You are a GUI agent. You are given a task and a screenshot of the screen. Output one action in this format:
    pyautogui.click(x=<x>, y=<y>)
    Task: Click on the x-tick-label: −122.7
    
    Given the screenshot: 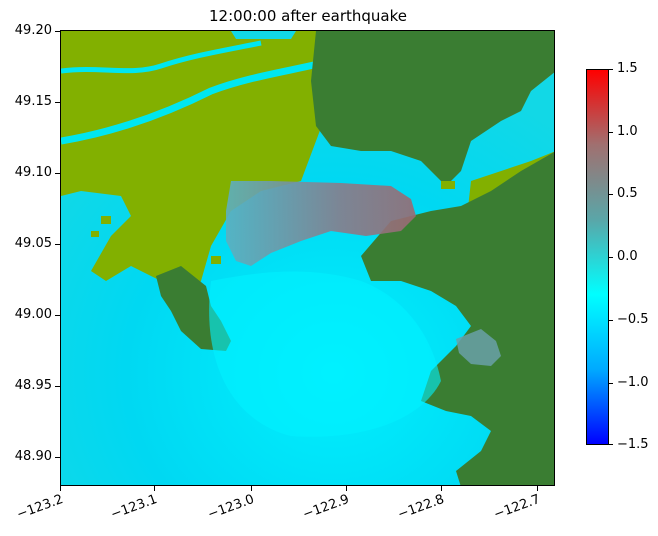 What is the action you would take?
    pyautogui.click(x=517, y=507)
    